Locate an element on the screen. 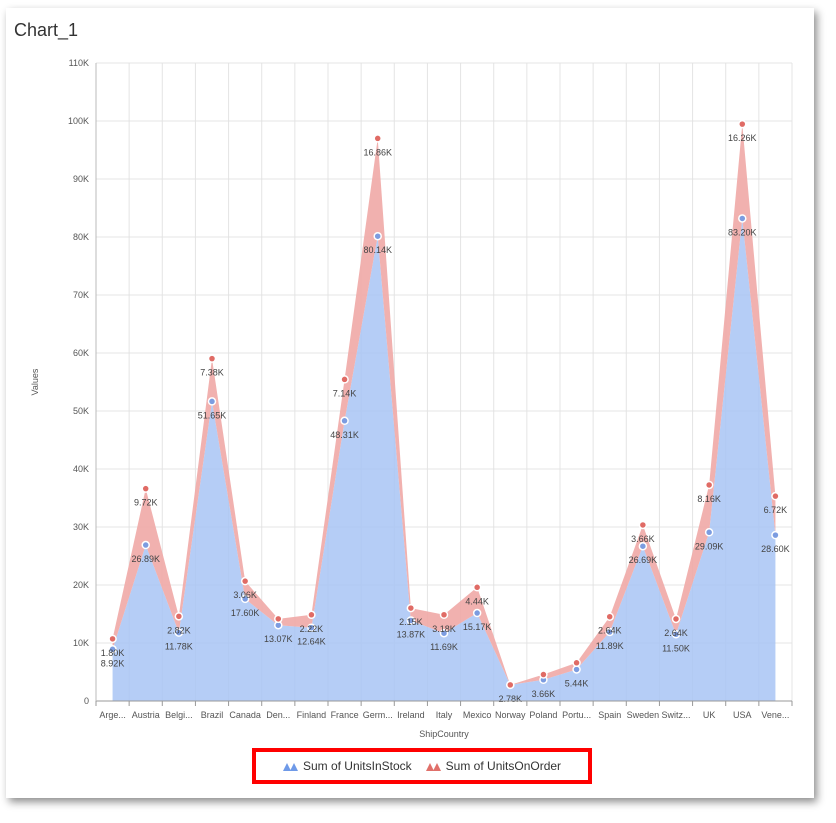 Image resolution: width=836 pixels, height=823 pixels. data-label-units-on-order: 16.86K is located at coordinates (377, 152).